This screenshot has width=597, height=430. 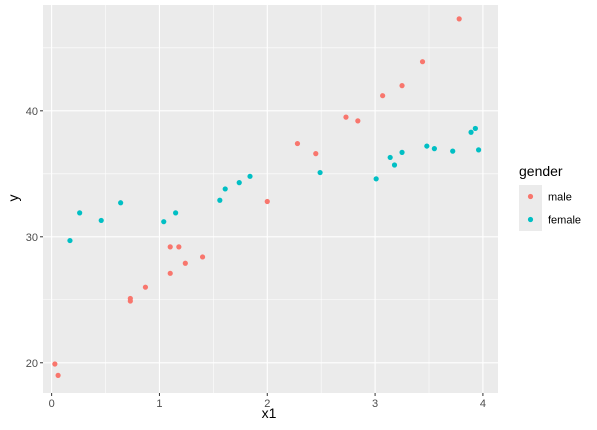 I want to click on x-tick-label: 3, so click(x=375, y=404).